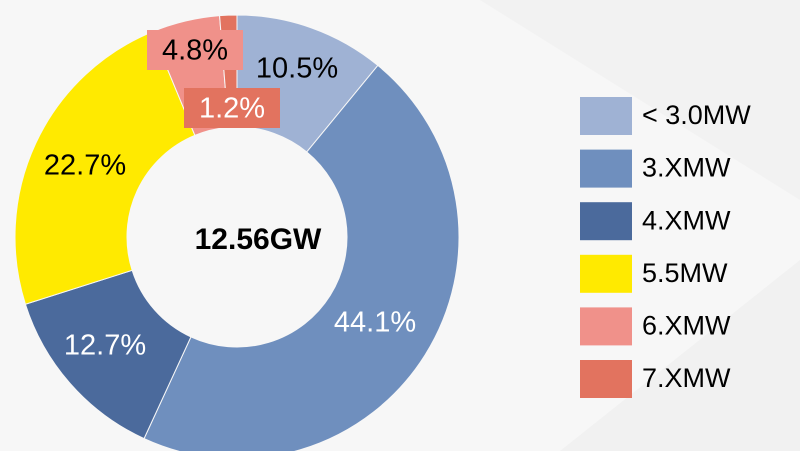 This screenshot has width=800, height=451. Describe the element at coordinates (375, 323) in the screenshot. I see `data-label: 44.1%` at that location.